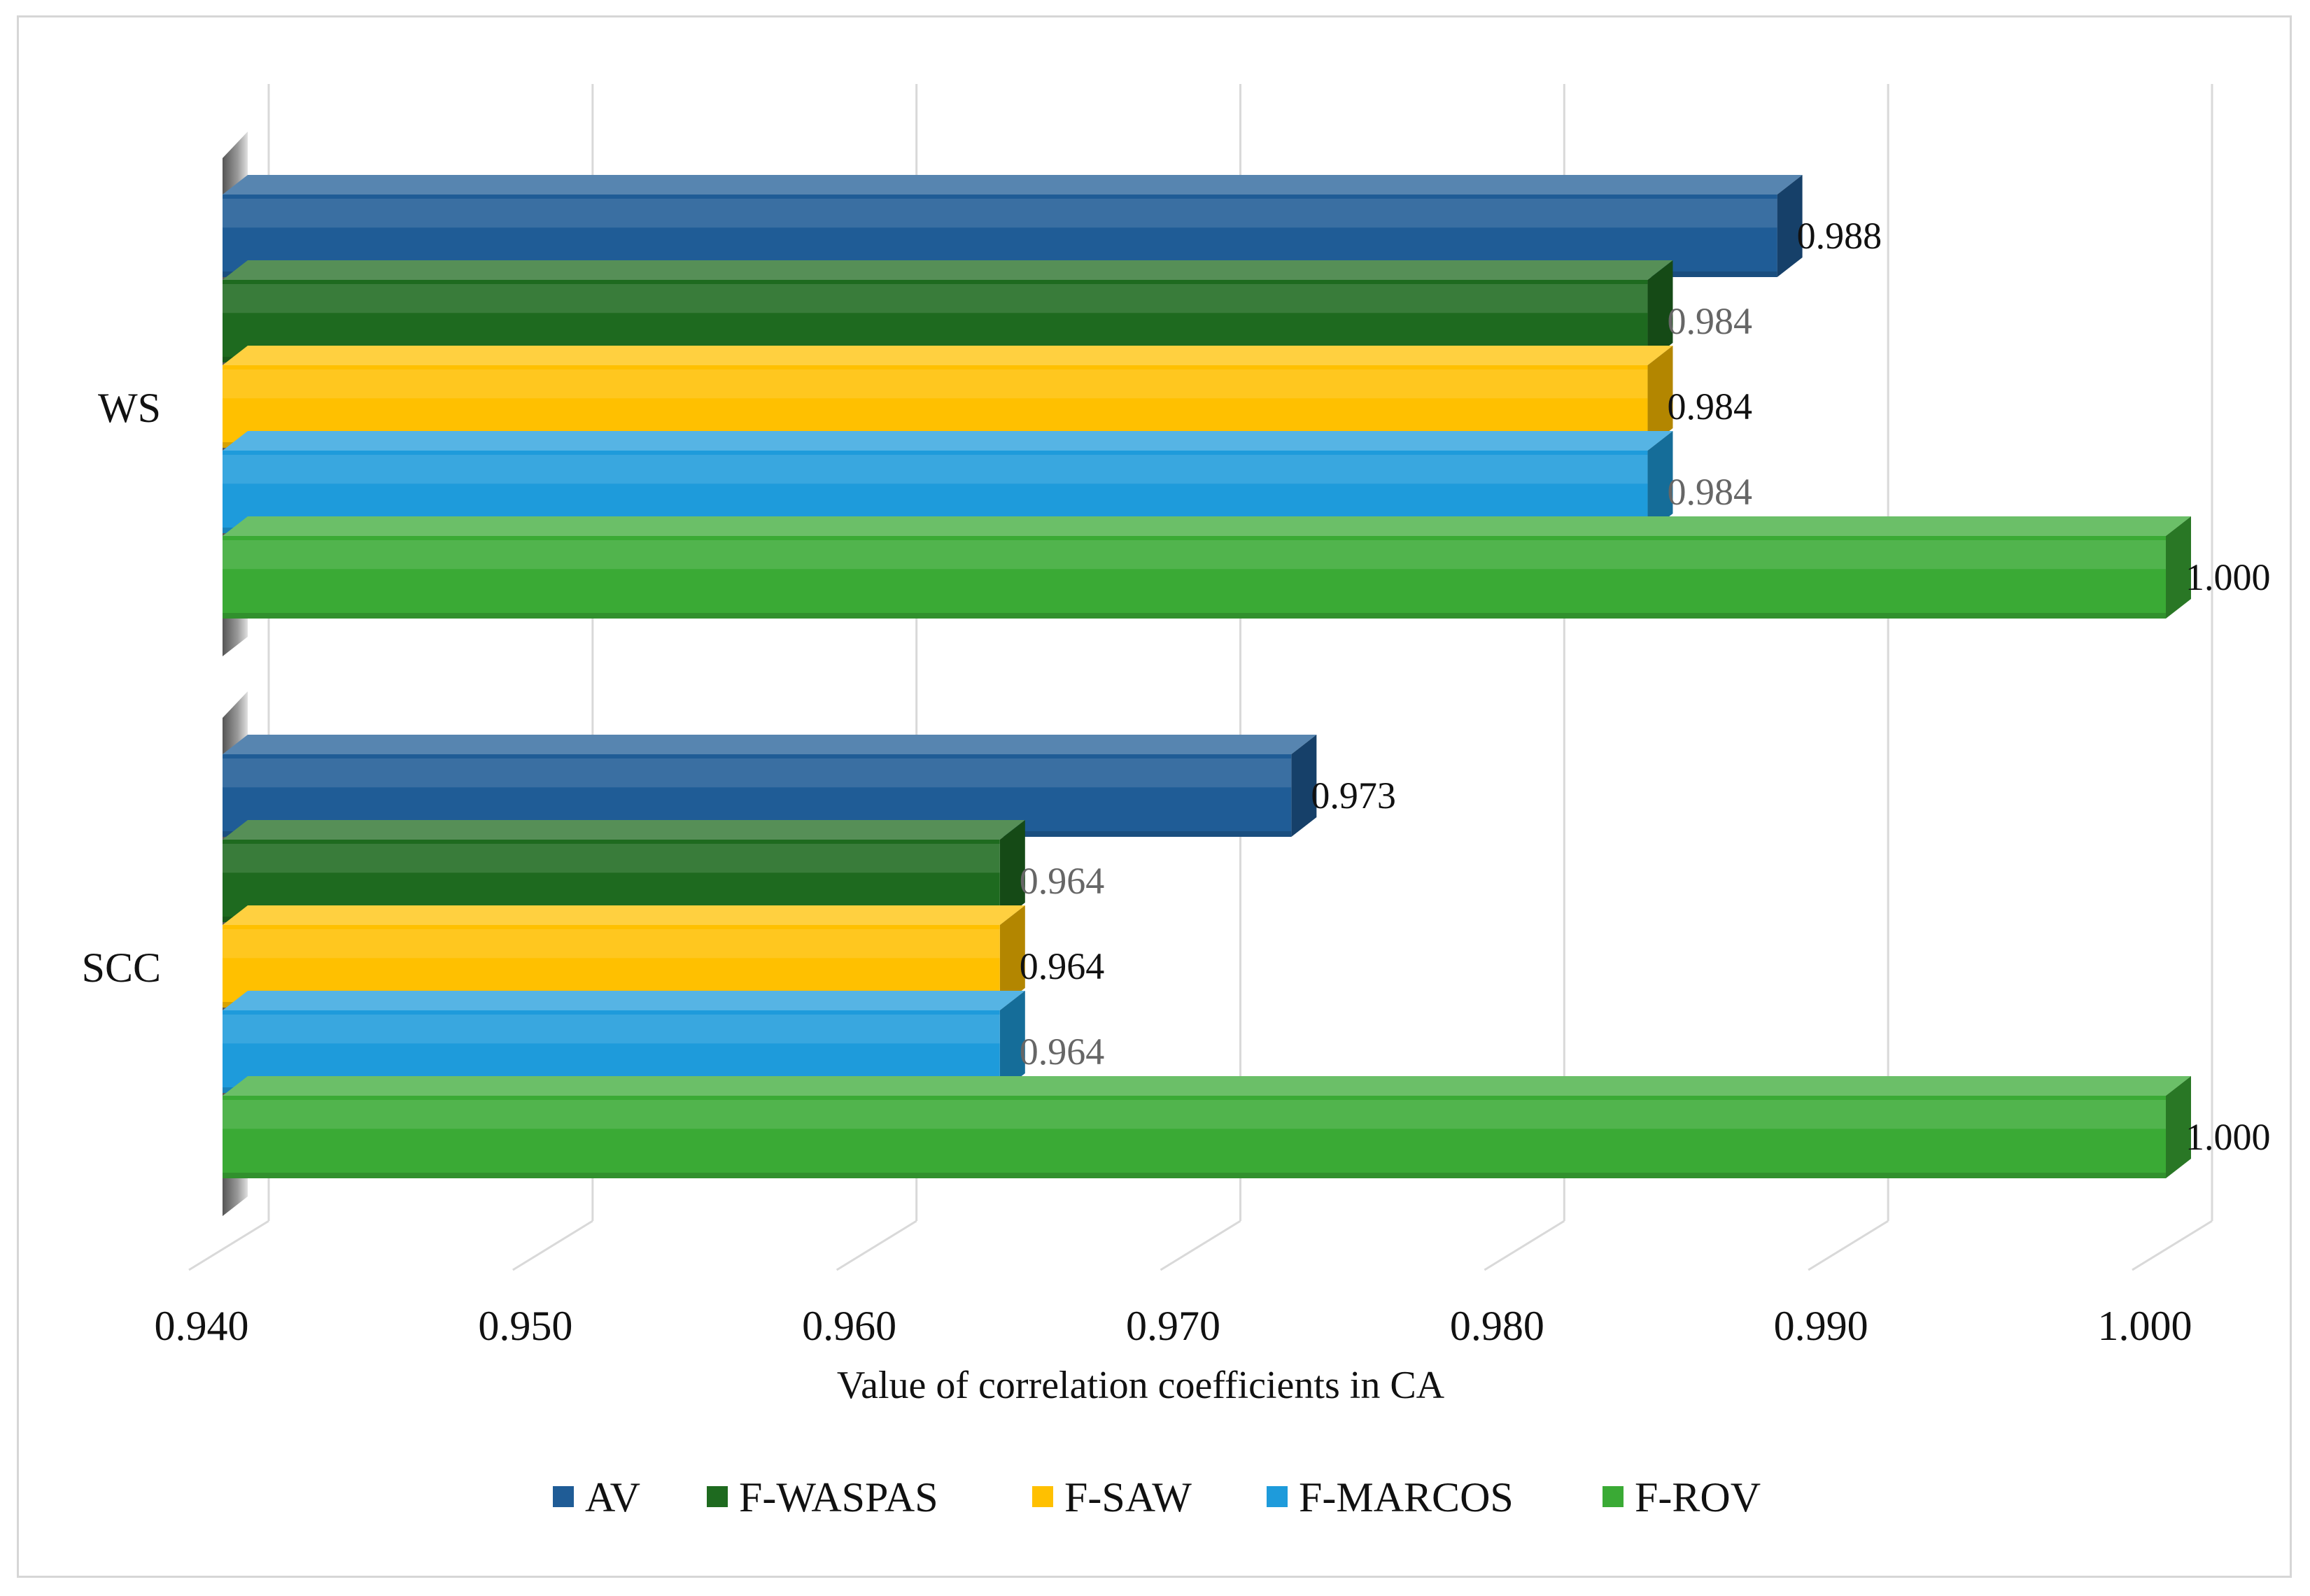  I want to click on x-tick-label: 1.000, so click(2145, 1326).